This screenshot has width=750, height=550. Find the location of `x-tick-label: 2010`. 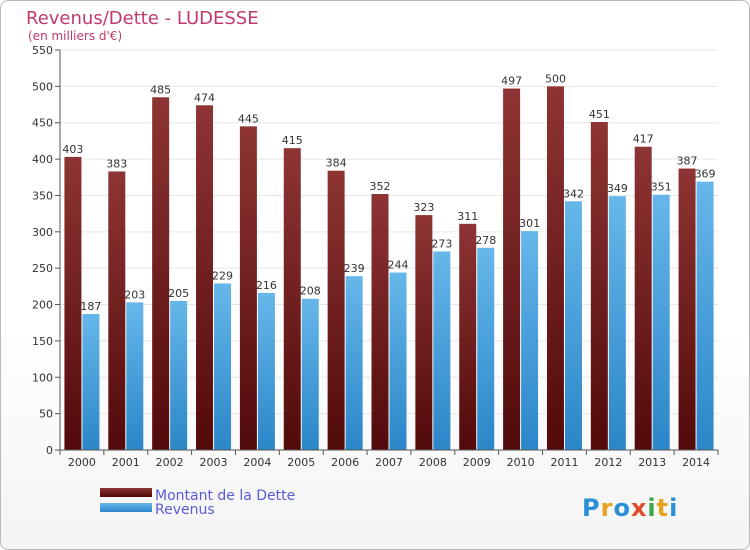

x-tick-label: 2010 is located at coordinates (521, 462).